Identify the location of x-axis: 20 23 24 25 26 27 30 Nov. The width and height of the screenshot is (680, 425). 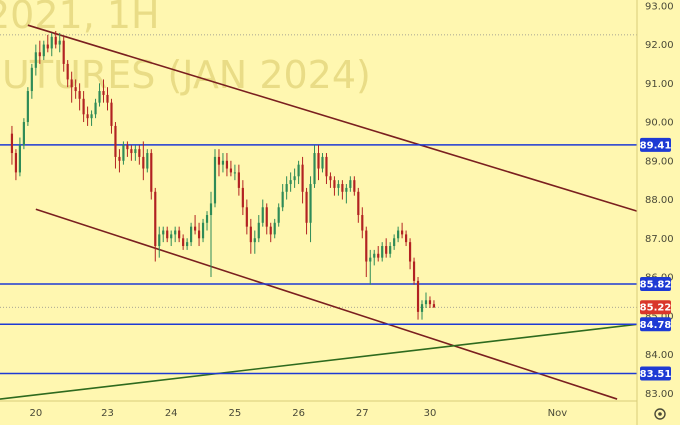
(298, 413).